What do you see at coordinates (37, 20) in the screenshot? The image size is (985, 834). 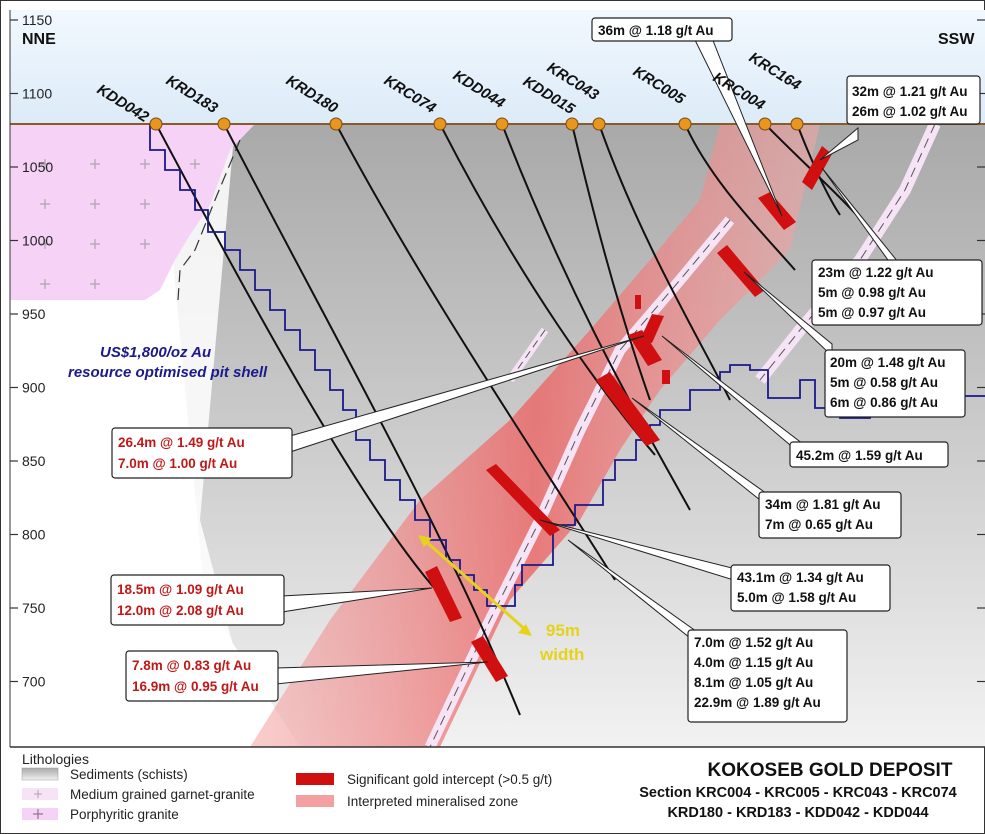 I see `elevation-label: 1150` at bounding box center [37, 20].